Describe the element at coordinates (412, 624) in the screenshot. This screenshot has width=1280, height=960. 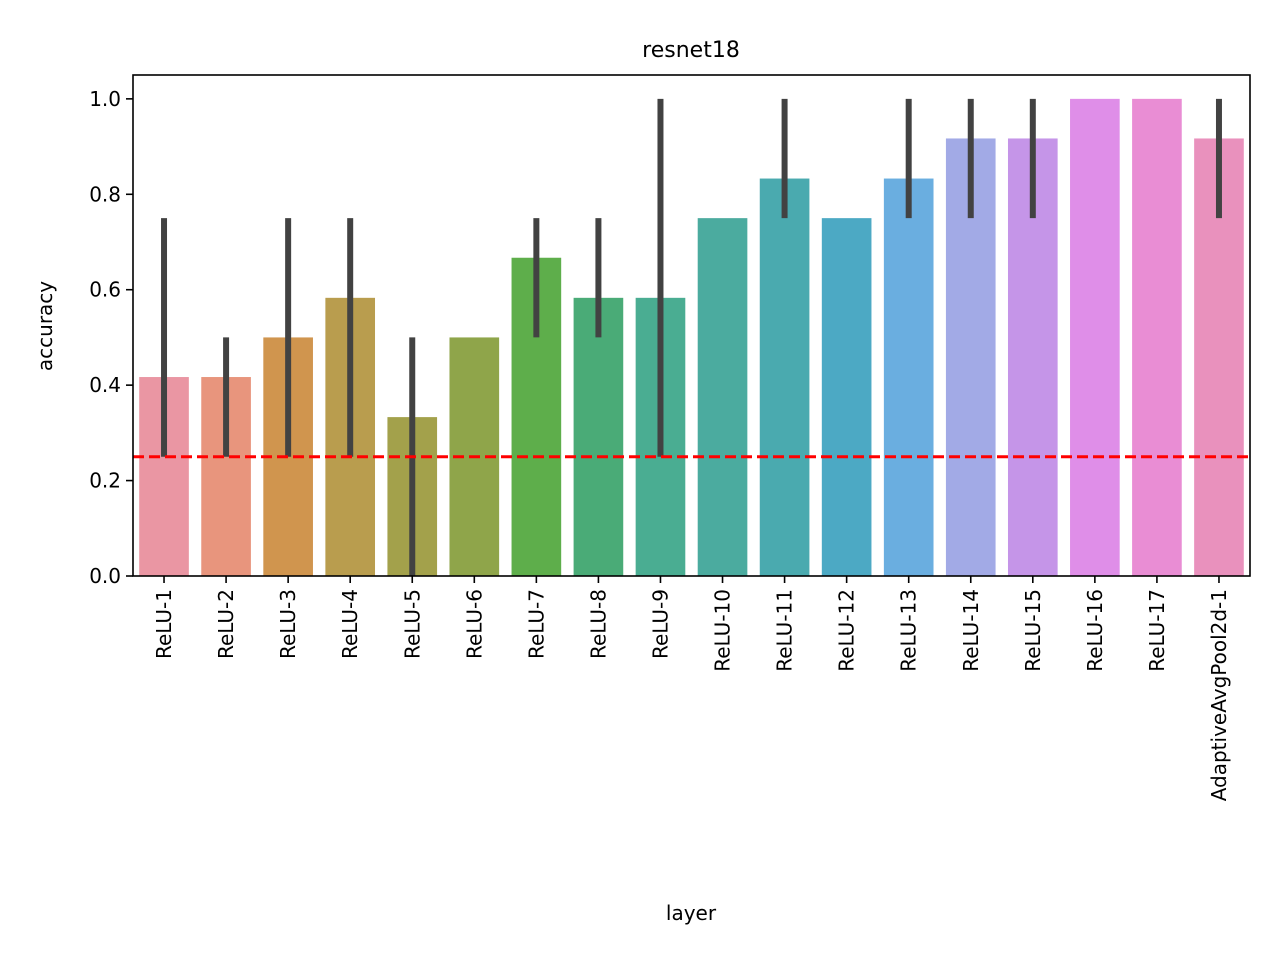
I see `x-tick-label: ReLU-5` at that location.